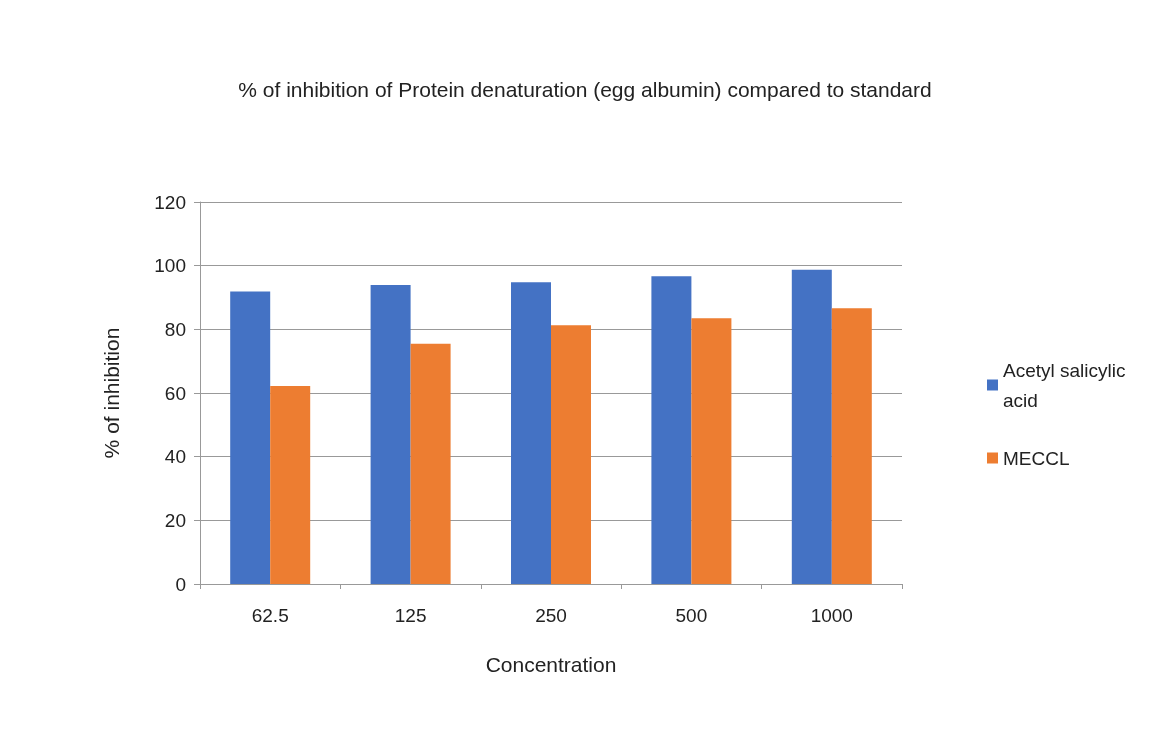 This screenshot has height=747, width=1168. I want to click on legend-label: Acetyl salicylic acid, so click(1067, 385).